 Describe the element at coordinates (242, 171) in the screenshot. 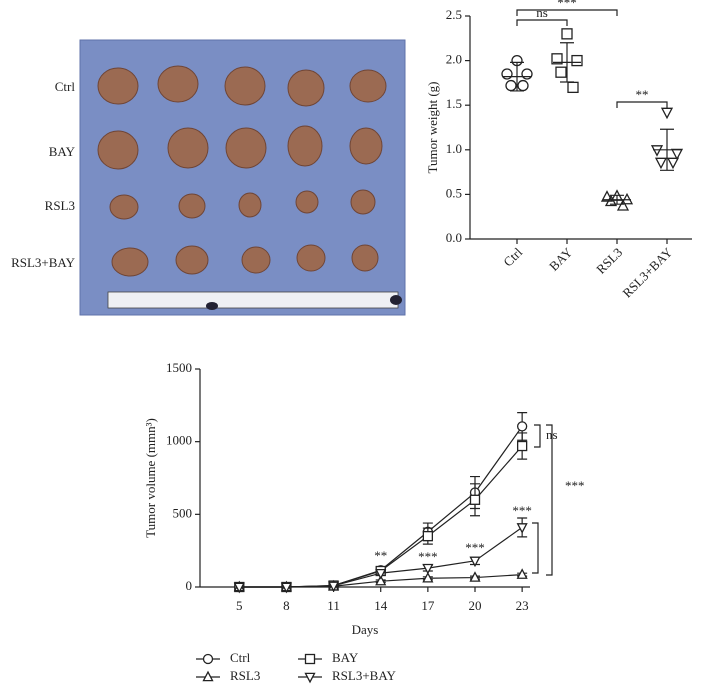

I see `tumors` at that location.